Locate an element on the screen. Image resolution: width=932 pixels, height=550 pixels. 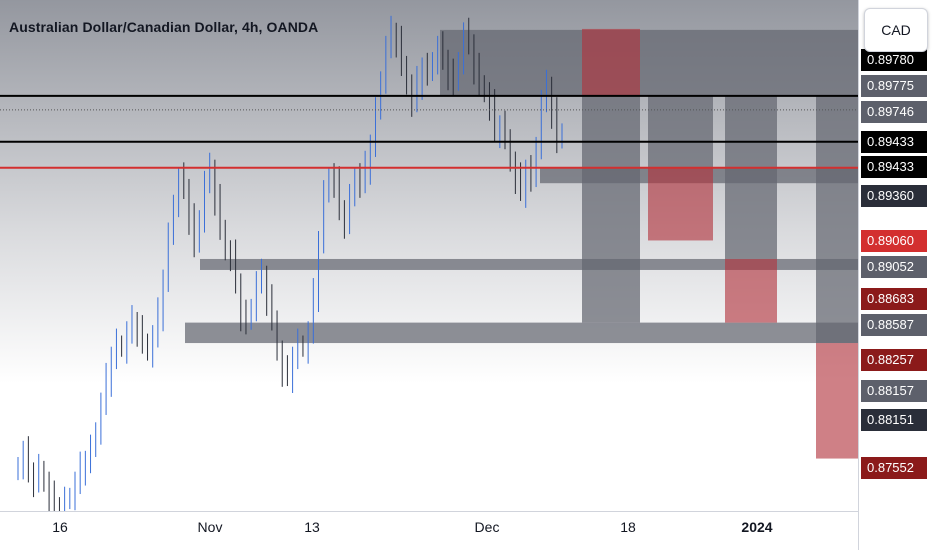
currency-button: CAD is located at coordinates (896, 30).